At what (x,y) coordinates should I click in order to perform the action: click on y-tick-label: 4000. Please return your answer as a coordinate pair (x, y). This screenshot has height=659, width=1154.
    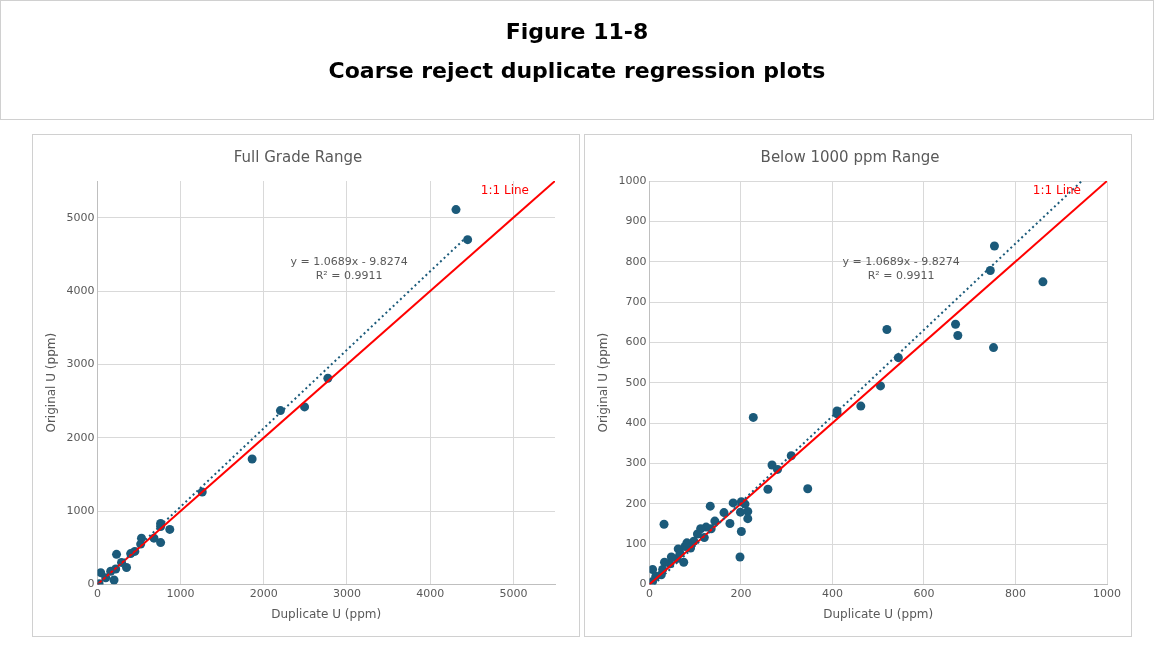
    Looking at the image, I should click on (80, 290).